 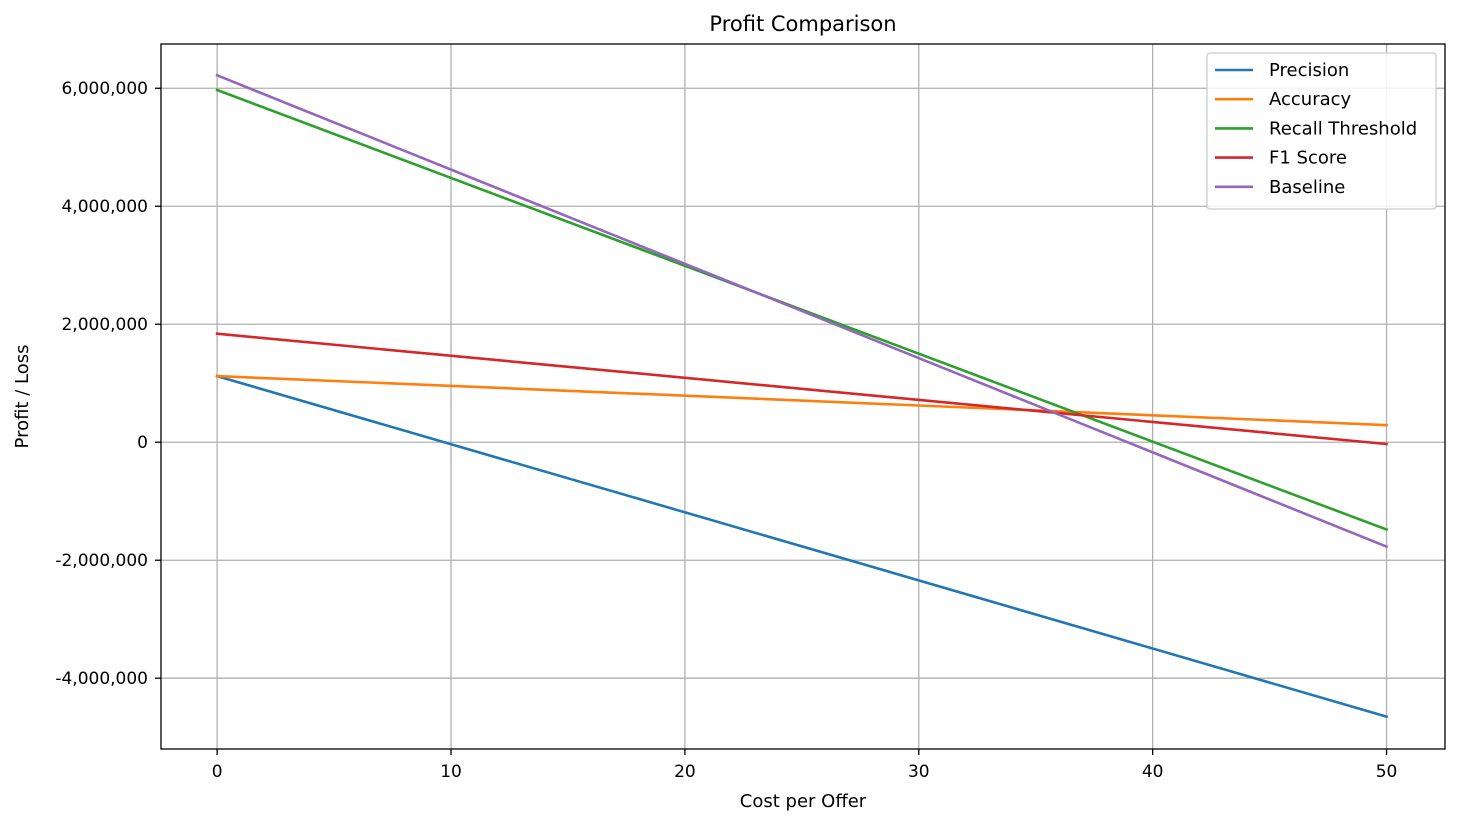 What do you see at coordinates (1309, 70) in the screenshot?
I see `legend-label-precision: Precision` at bounding box center [1309, 70].